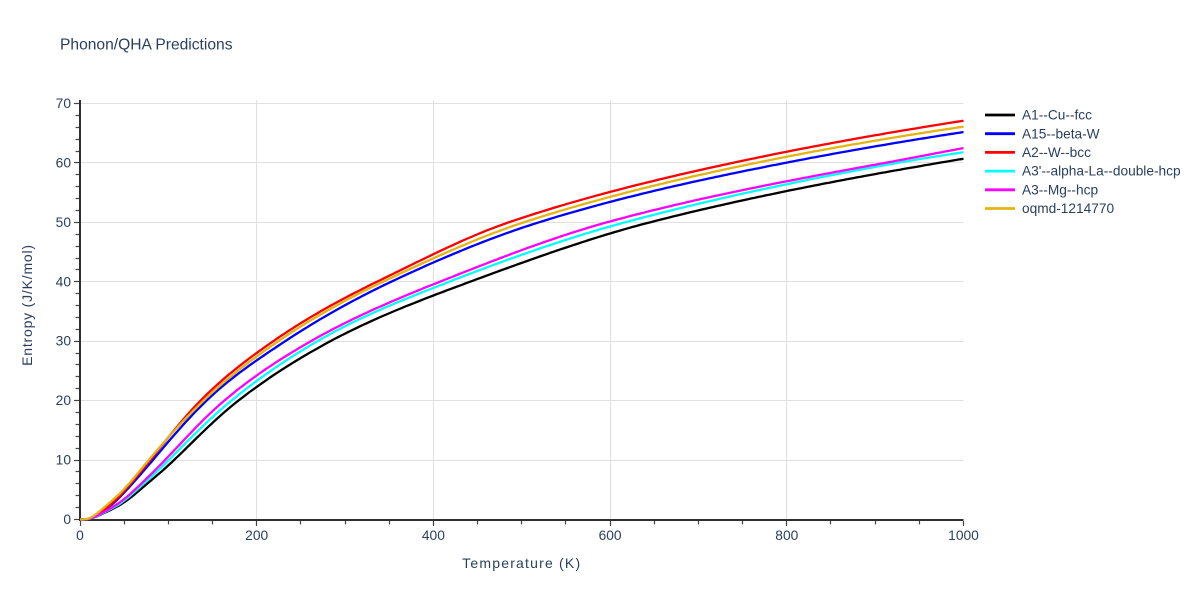  I want to click on svg-text: 600, so click(610, 535).